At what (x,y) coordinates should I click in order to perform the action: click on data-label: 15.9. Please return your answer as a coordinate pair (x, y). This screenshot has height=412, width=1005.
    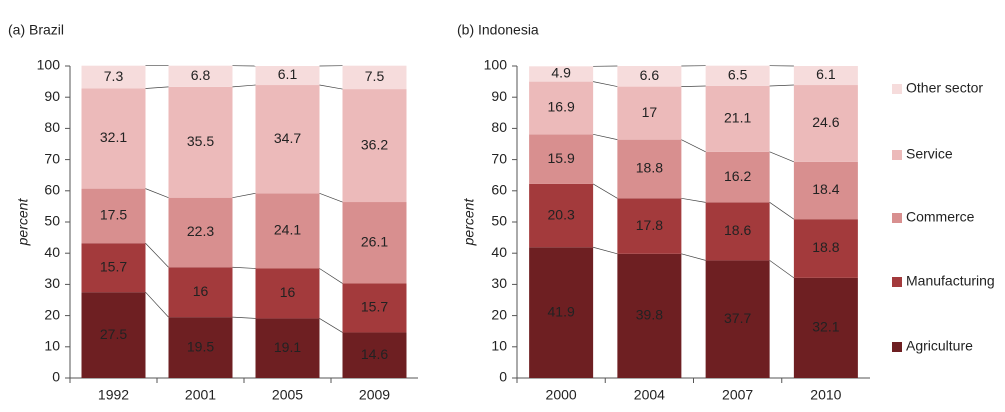
    Looking at the image, I should click on (561, 158).